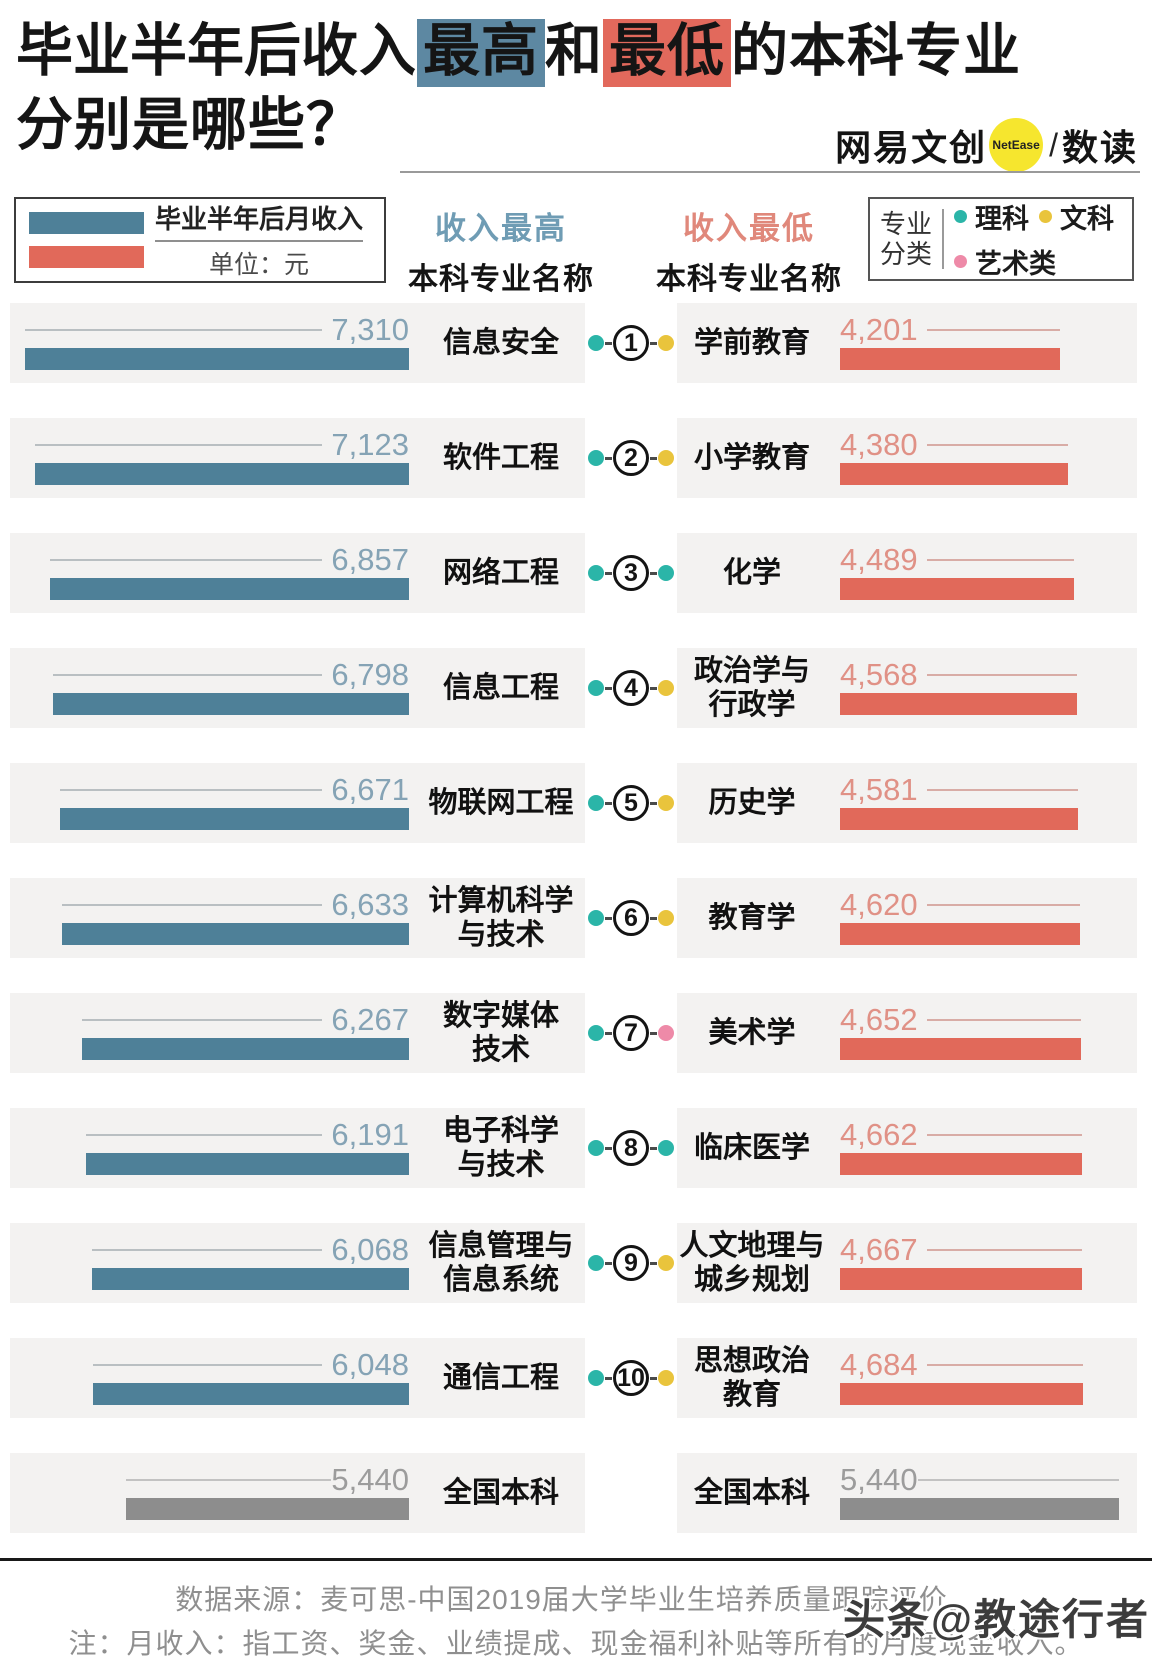  I want to click on low-income-panel: 政治学与 行政学 4,568, so click(907, 688).